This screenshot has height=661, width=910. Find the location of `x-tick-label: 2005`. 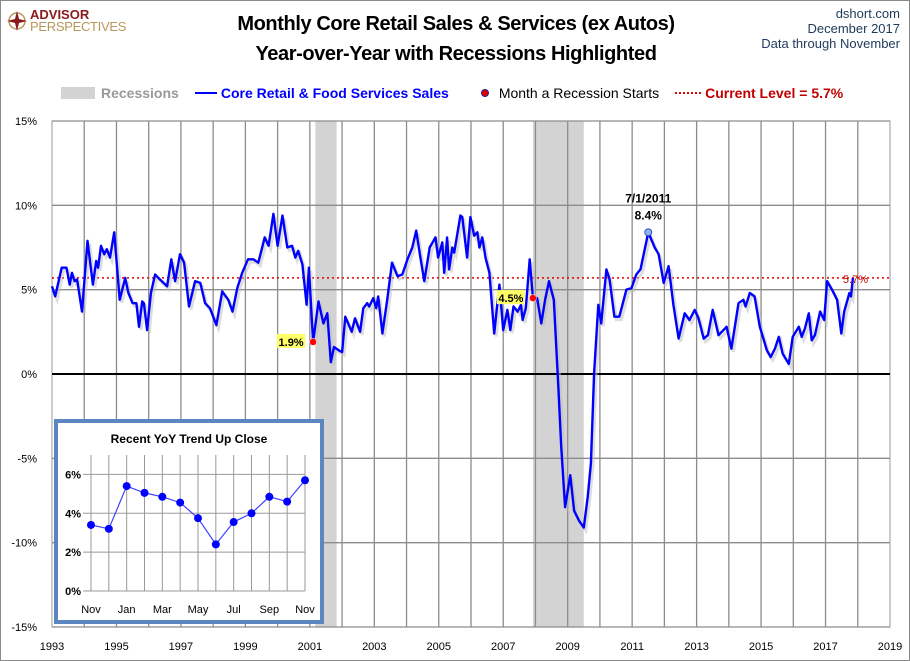

x-tick-label: 2005 is located at coordinates (439, 647).